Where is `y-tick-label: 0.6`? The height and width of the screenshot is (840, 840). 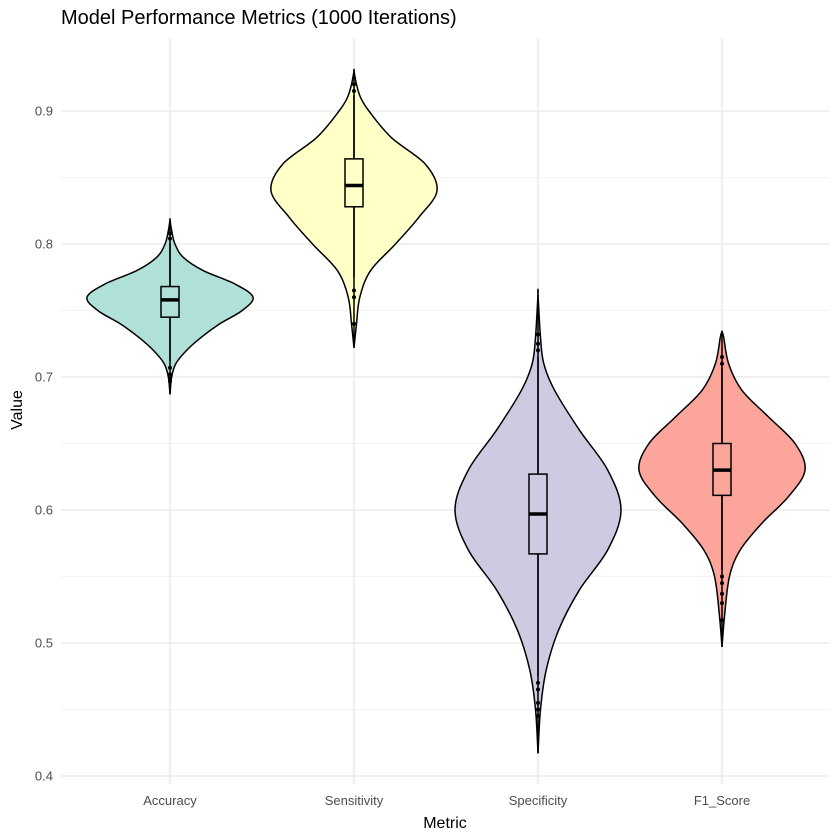
y-tick-label: 0.6 is located at coordinates (44, 510).